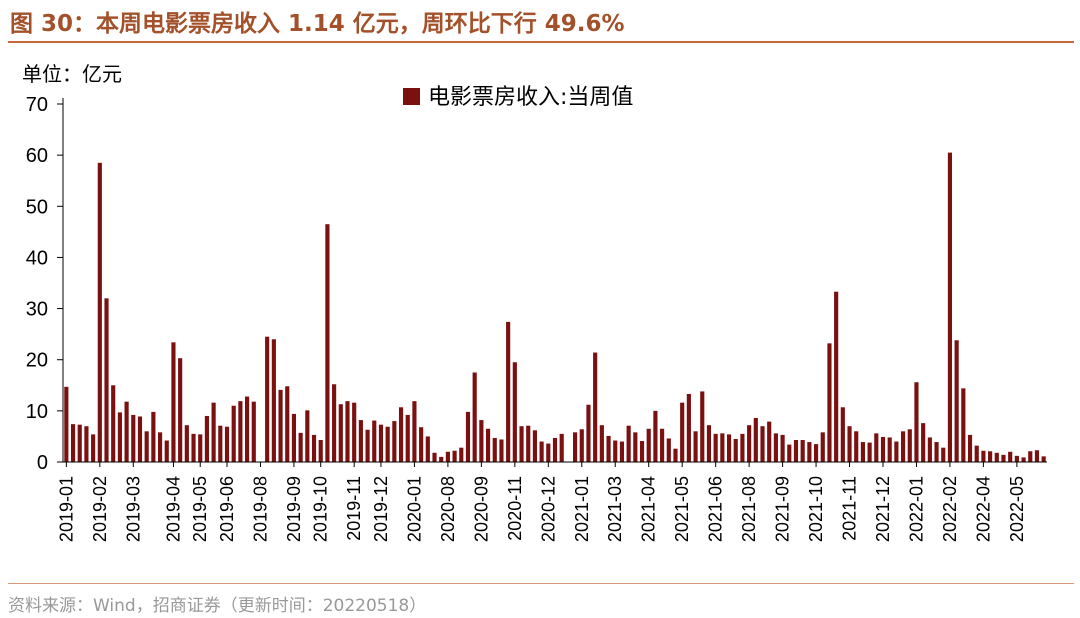 This screenshot has width=1080, height=618. I want to click on y-tick-label: 30, so click(37, 310).